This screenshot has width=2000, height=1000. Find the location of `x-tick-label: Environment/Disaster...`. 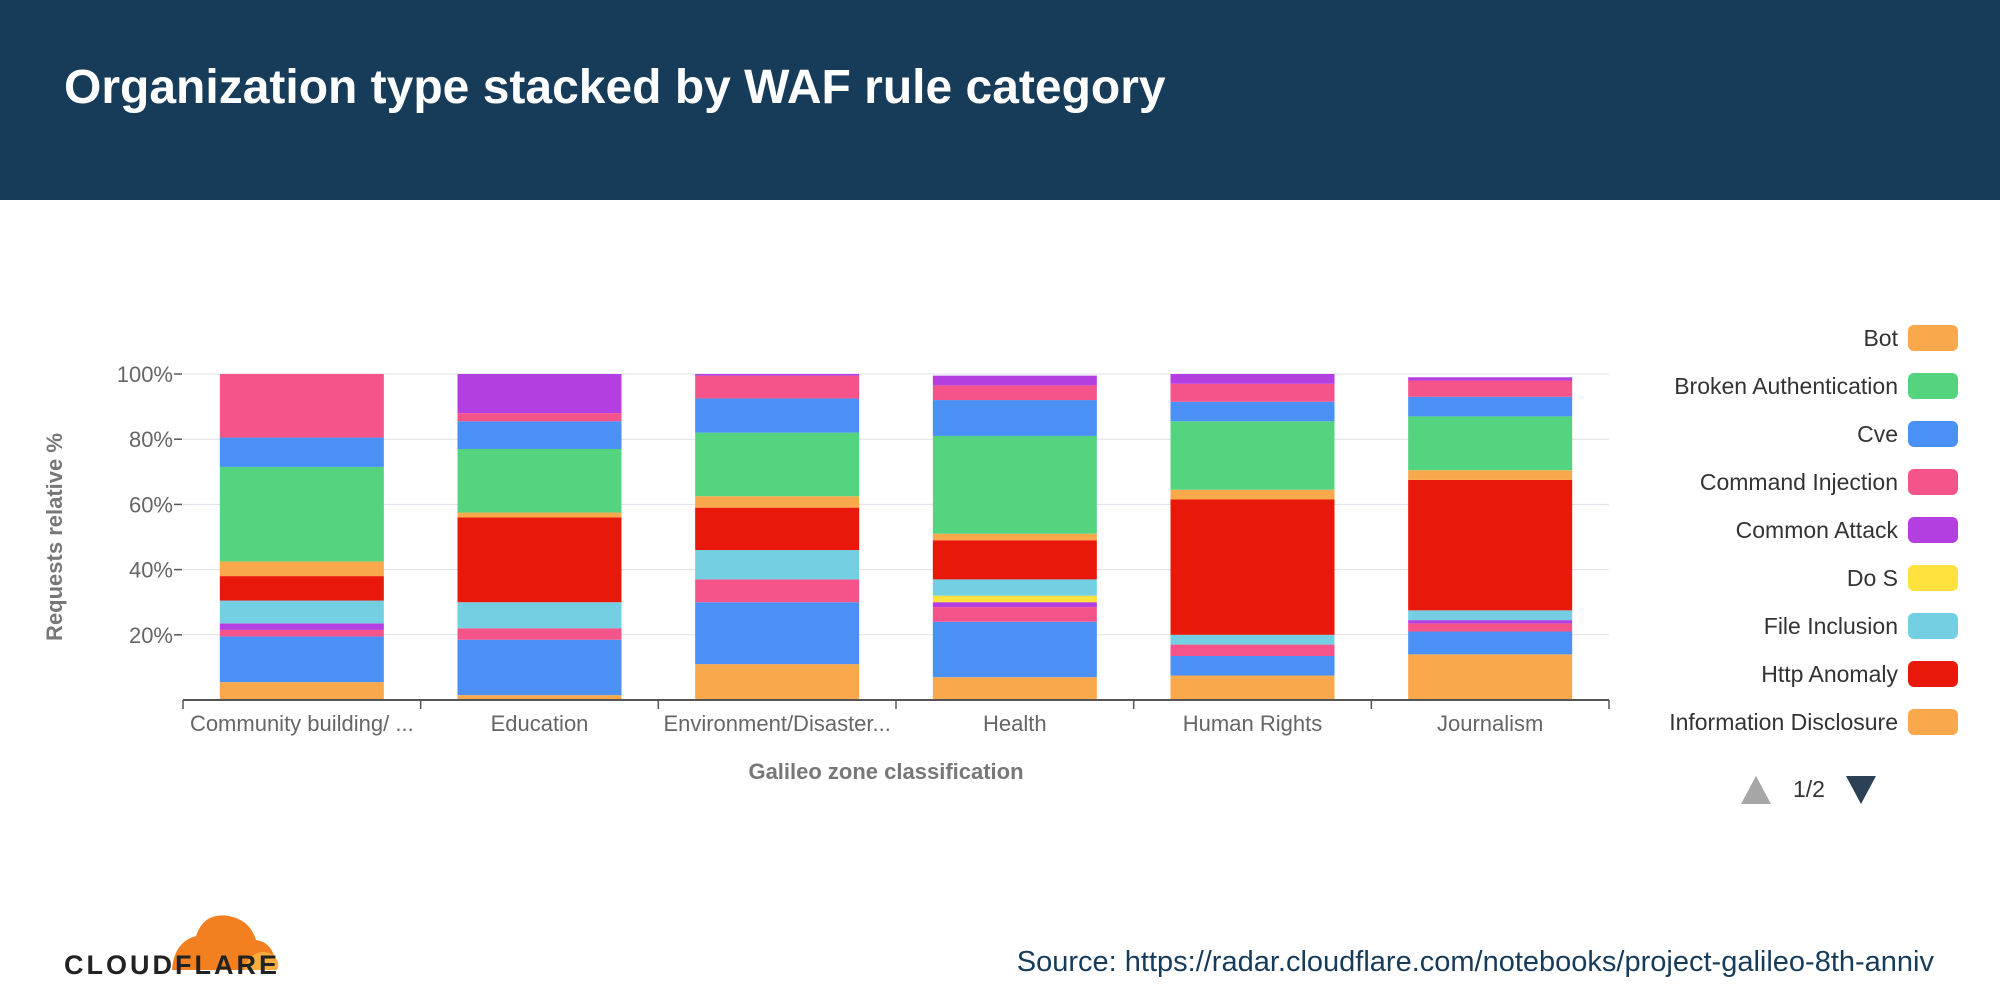

x-tick-label: Environment/Disaster... is located at coordinates (776, 723).